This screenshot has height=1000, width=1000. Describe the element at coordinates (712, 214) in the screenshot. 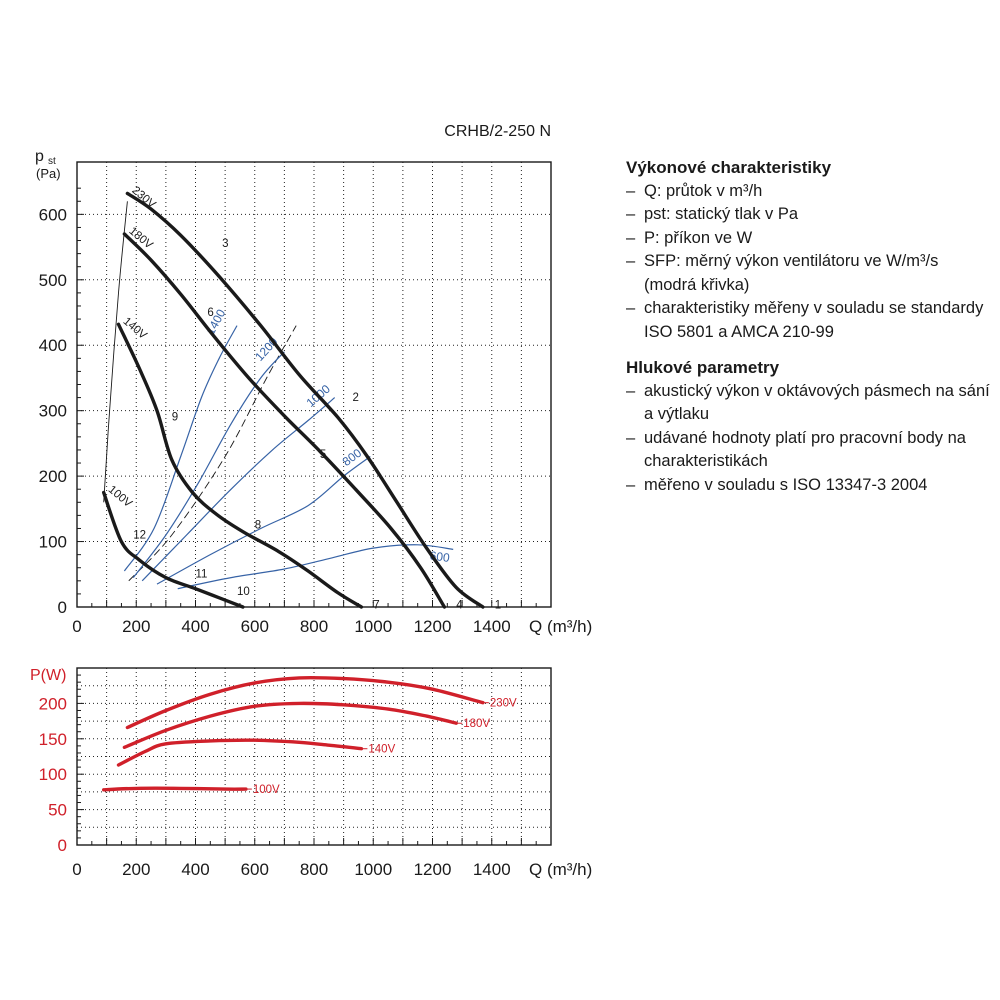

I see `performance-item: – pst: statický tlak v Pa` at that location.